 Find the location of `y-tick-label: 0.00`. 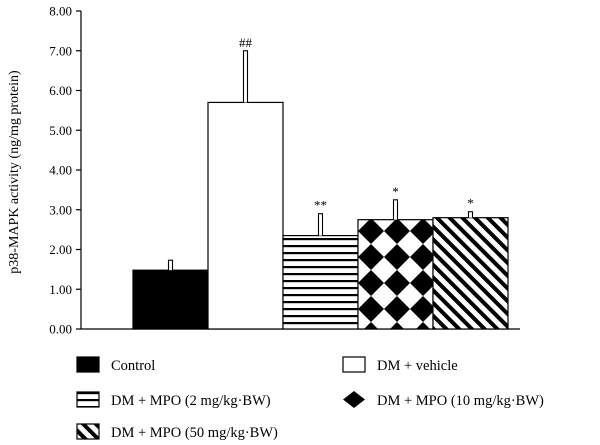

y-tick-label: 0.00 is located at coordinates (60, 329).